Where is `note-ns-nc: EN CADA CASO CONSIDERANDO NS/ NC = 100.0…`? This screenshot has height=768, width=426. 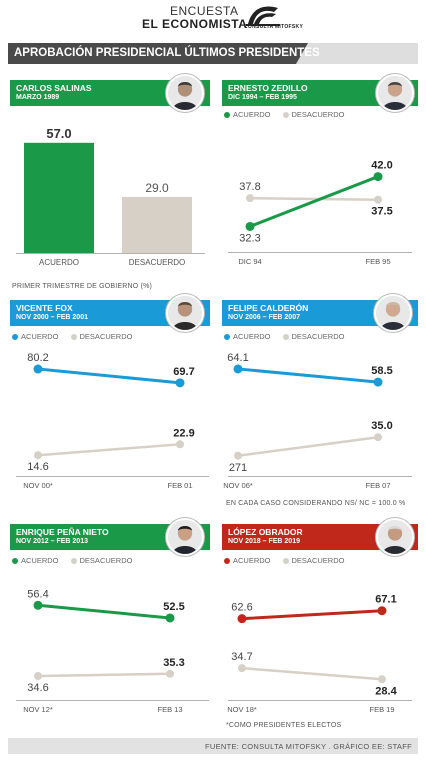
note-ns-nc: EN CADA CASO CONSIDERANDO NS/ NC = 100.0… is located at coordinates (316, 503).